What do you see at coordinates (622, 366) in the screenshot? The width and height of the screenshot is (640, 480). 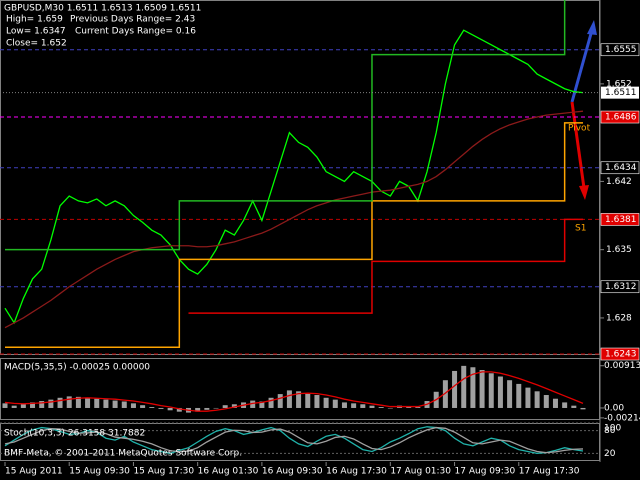 I see `y-tick-label: 0.00913` at bounding box center [622, 366].